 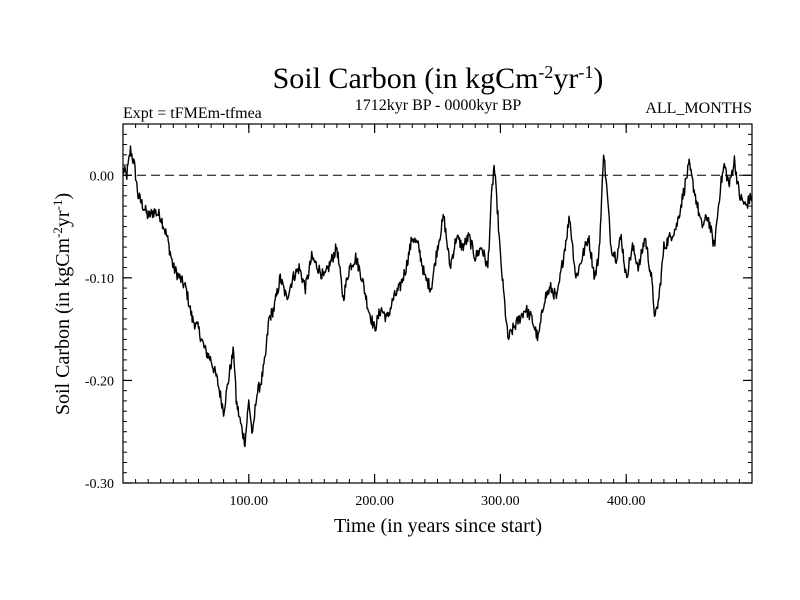 I want to click on months-label: ALL_MONTHS, so click(x=698, y=108).